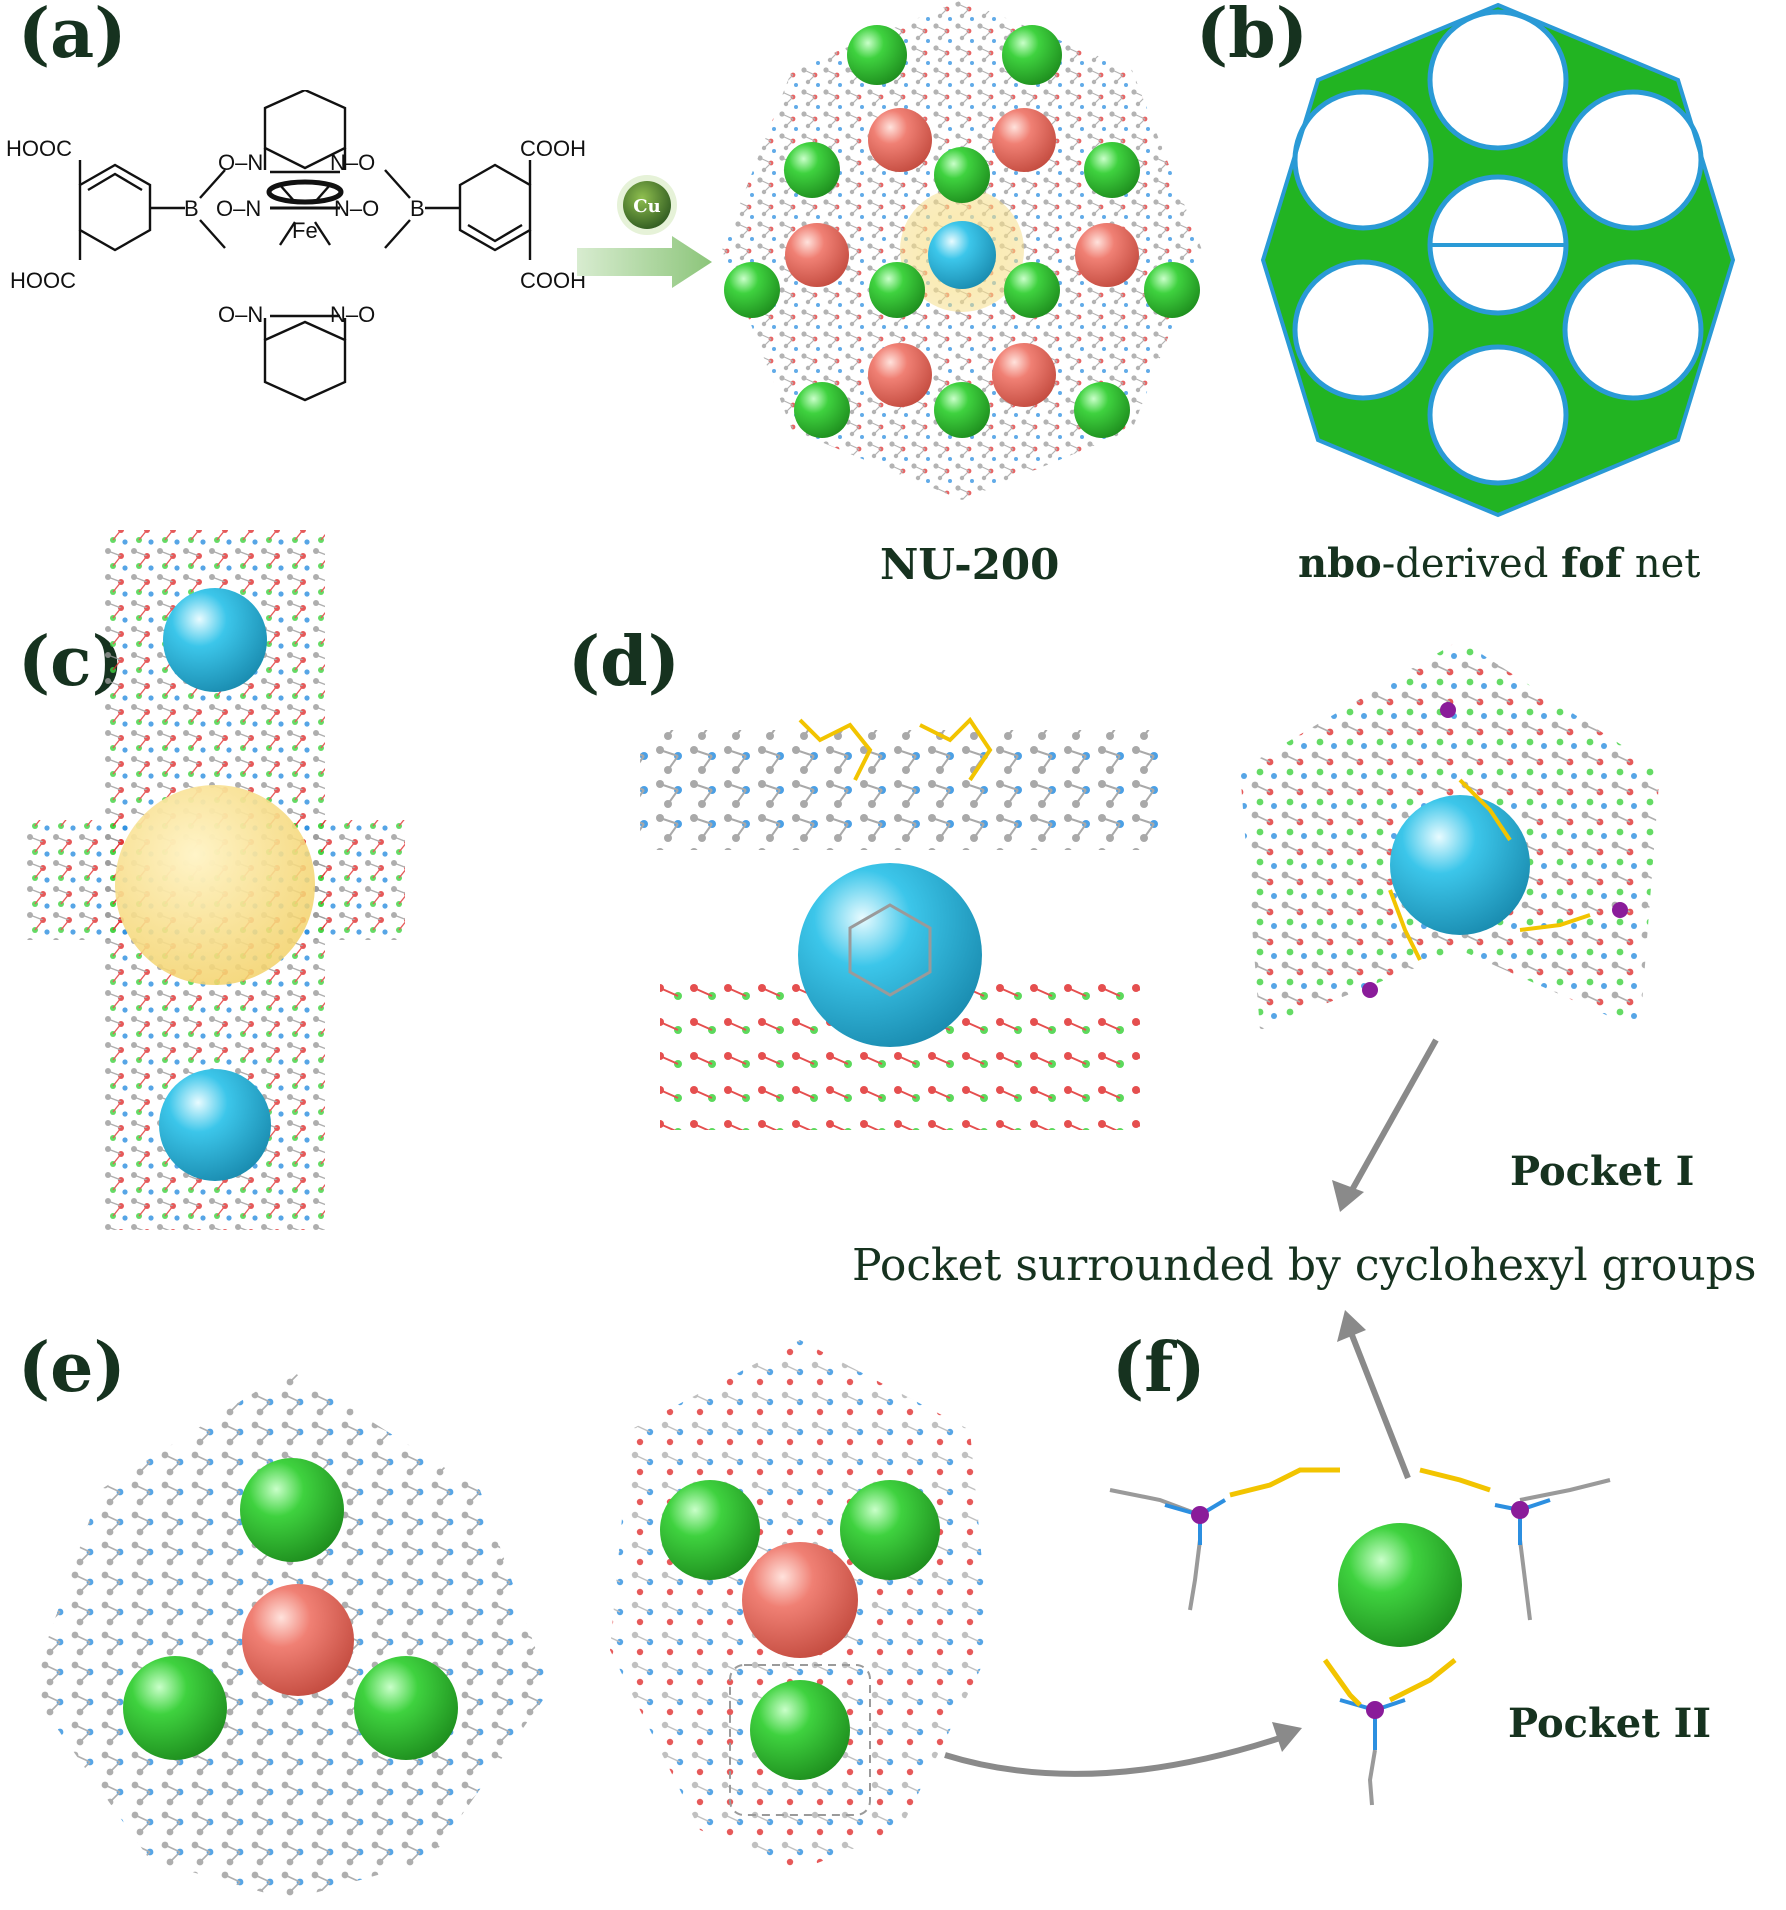 The height and width of the screenshot is (1910, 1786). Describe the element at coordinates (305, 230) in the screenshot. I see `iron-label: Fe` at that location.